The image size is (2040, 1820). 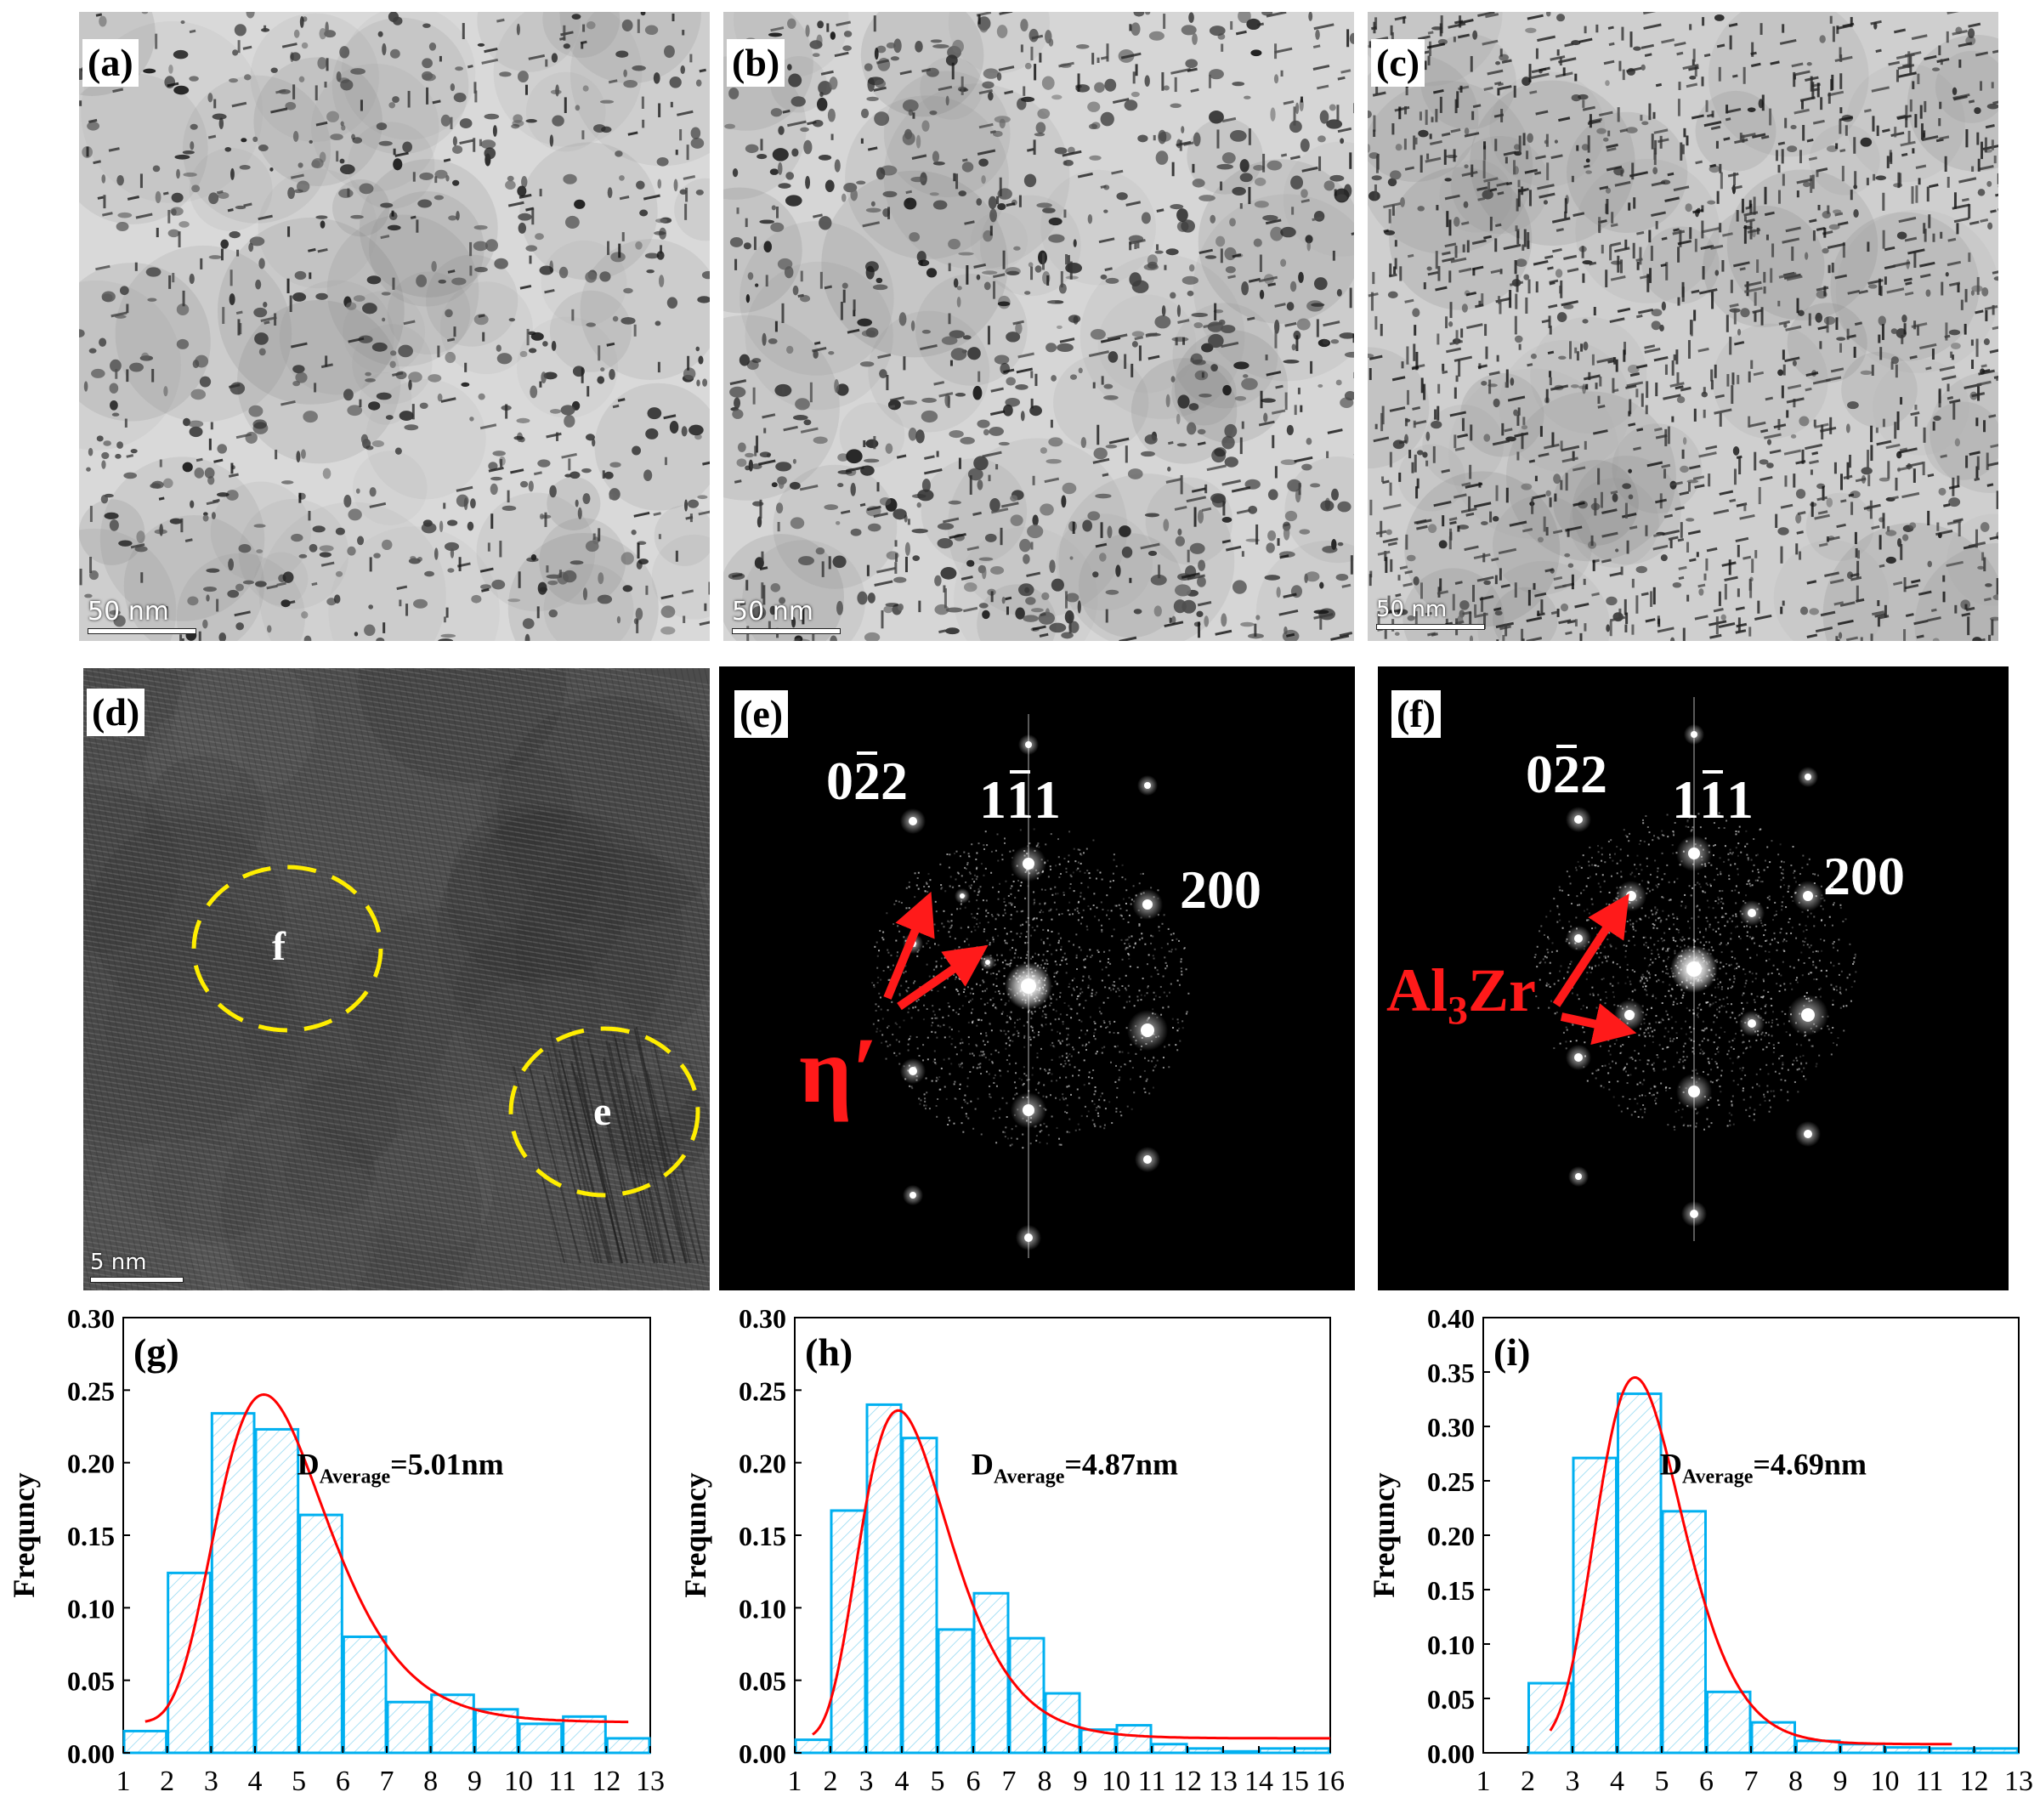 What do you see at coordinates (1258, 1781) in the screenshot?
I see `x-tick-label: 14` at bounding box center [1258, 1781].